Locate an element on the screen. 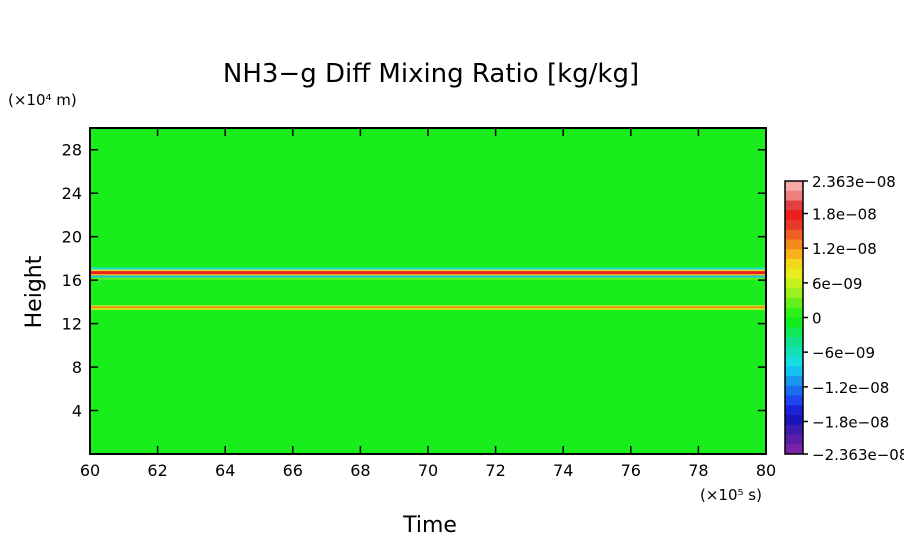 Image resolution: width=904 pixels, height=544 pixels. band-lower-edge is located at coordinates (428, 306).